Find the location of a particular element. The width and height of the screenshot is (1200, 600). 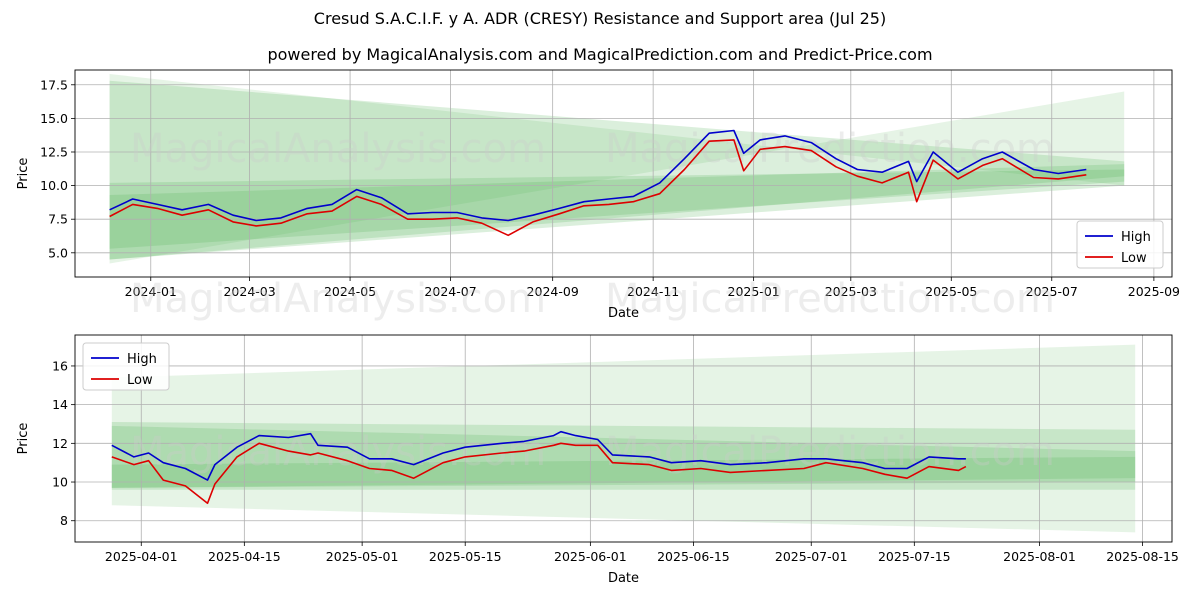

x-tick-label: 2025-08-15 is located at coordinates (1142, 556).